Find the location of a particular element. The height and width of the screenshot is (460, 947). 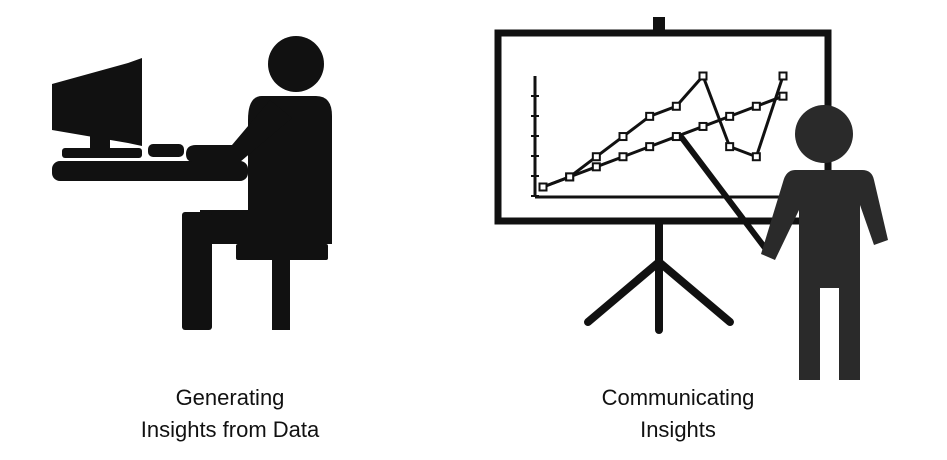

caption-generating-line2: Insights from Data is located at coordinates (230, 429).